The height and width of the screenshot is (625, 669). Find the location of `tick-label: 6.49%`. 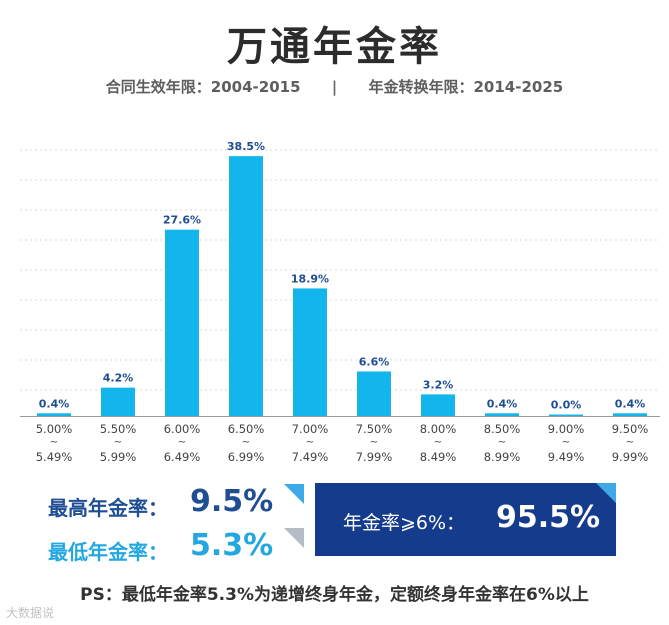

tick-label: 6.49% is located at coordinates (182, 457).